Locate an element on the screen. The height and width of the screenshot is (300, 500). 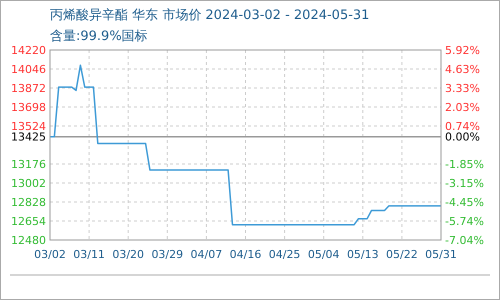
y-tick-label: 12480 is located at coordinates (28, 240).